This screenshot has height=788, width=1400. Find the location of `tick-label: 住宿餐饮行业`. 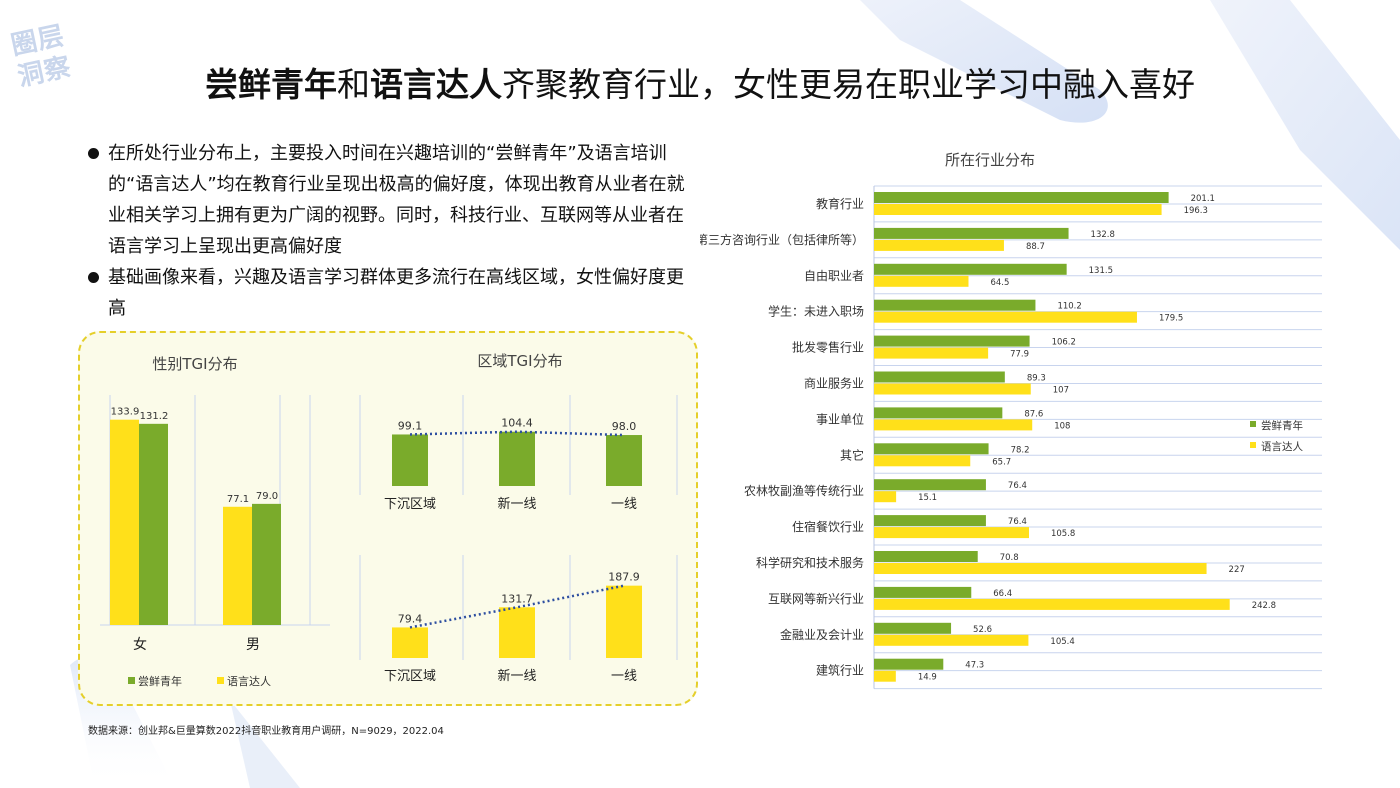

tick-label: 住宿餐饮行业 is located at coordinates (828, 526).